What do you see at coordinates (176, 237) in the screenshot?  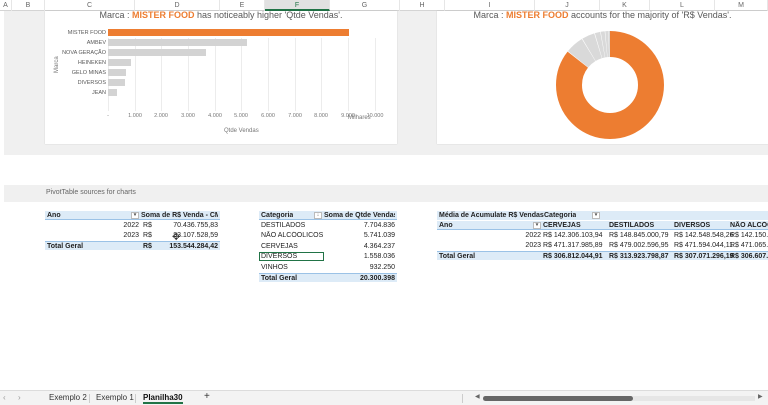 I see `move-cursor-icon: ✥` at bounding box center [176, 237].